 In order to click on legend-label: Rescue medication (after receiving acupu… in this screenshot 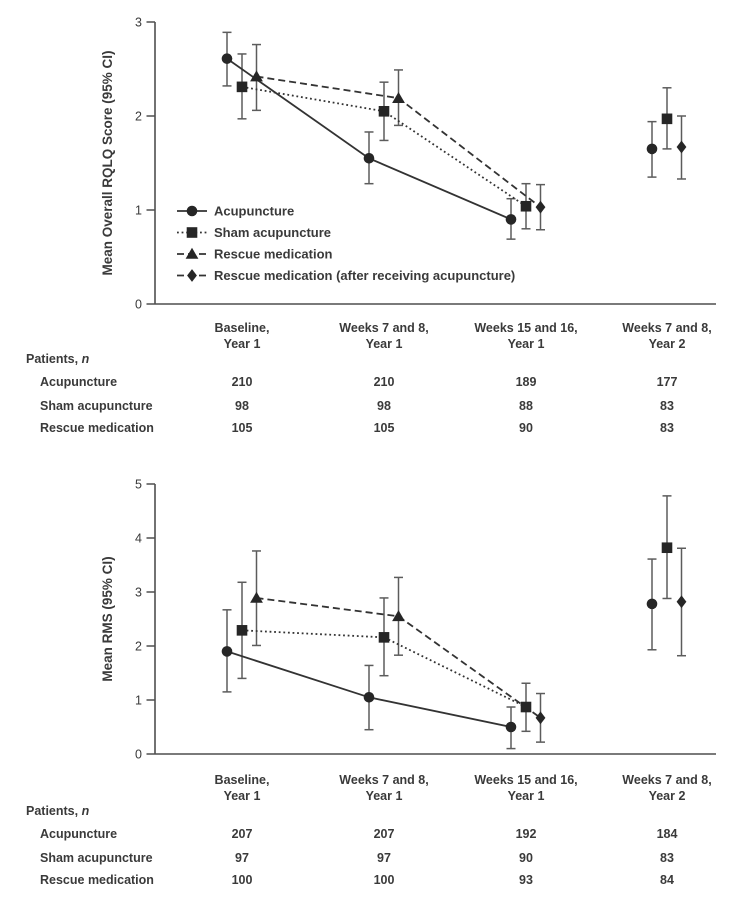, I will do `click(364, 275)`.